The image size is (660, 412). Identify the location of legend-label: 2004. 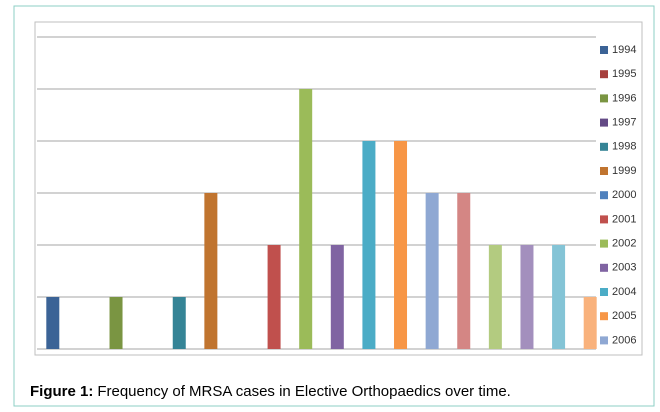
(624, 292).